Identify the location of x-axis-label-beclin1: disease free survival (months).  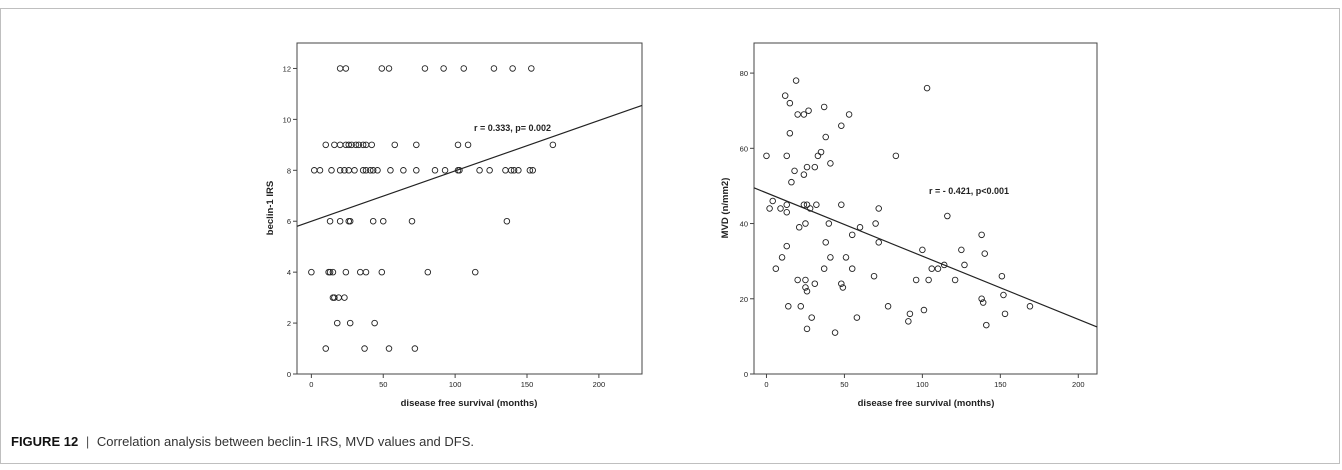
(469, 403).